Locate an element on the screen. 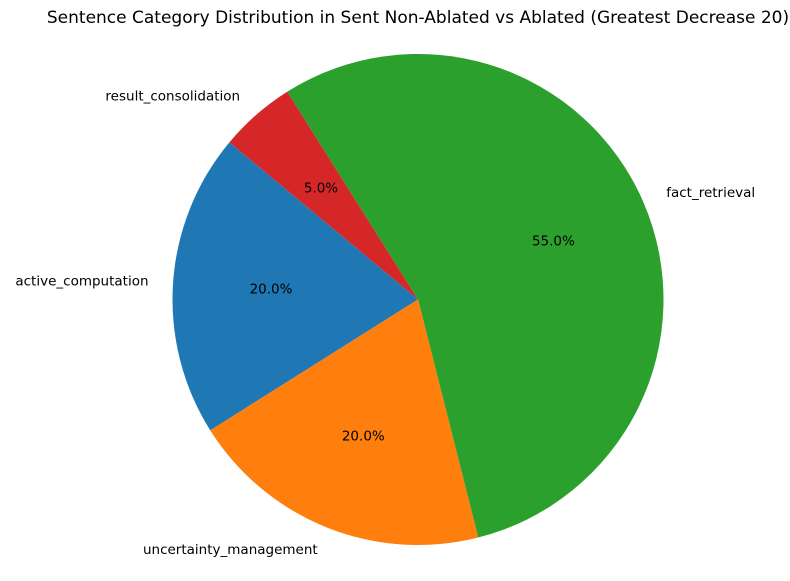  slice-label-fact_retrieval: fact_retrieval is located at coordinates (710, 193).